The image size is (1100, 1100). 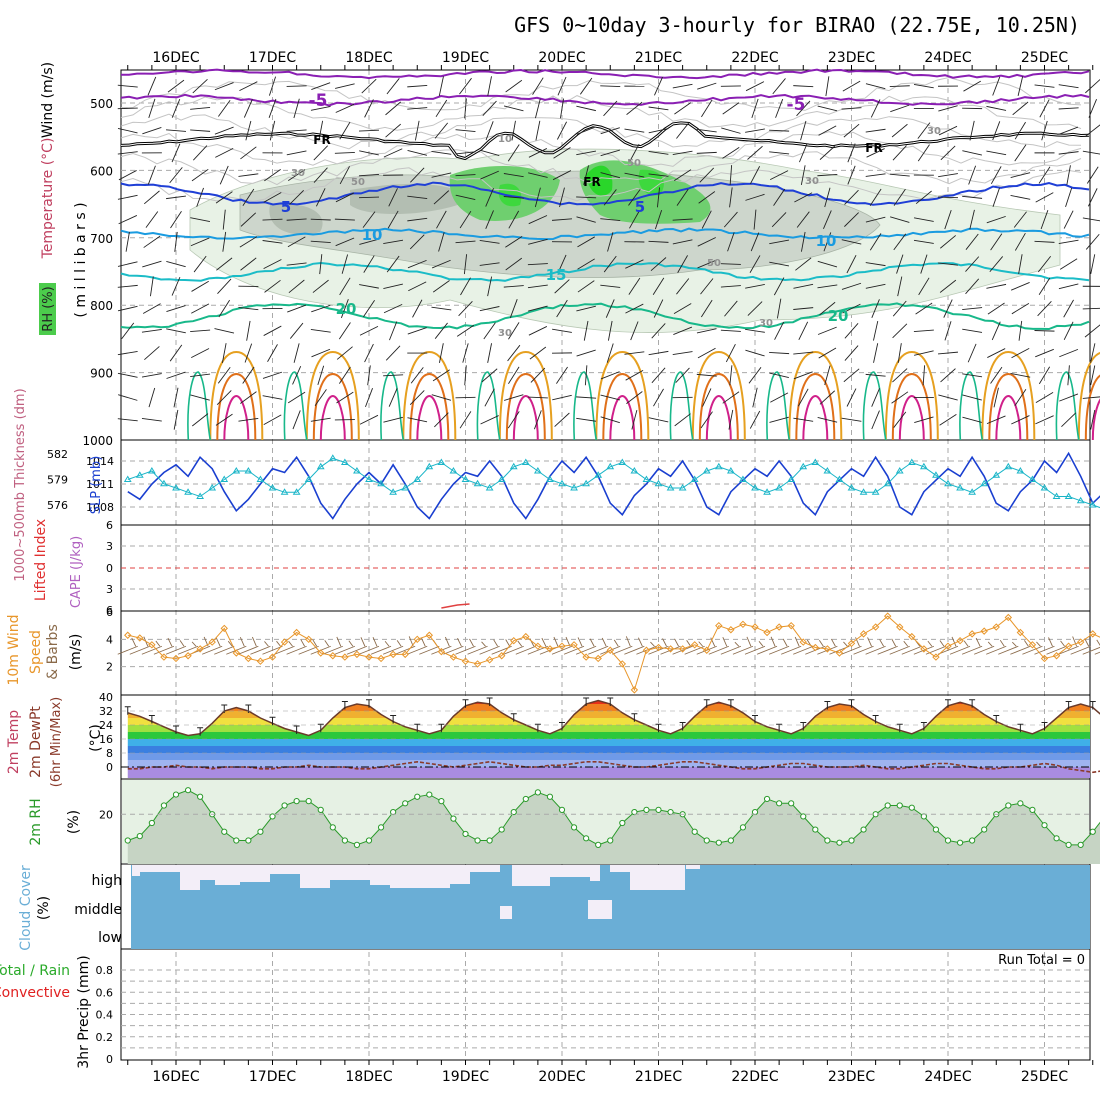 What do you see at coordinates (658, 58) in the screenshot?
I see `top-date-label: 21DEC` at bounding box center [658, 58].